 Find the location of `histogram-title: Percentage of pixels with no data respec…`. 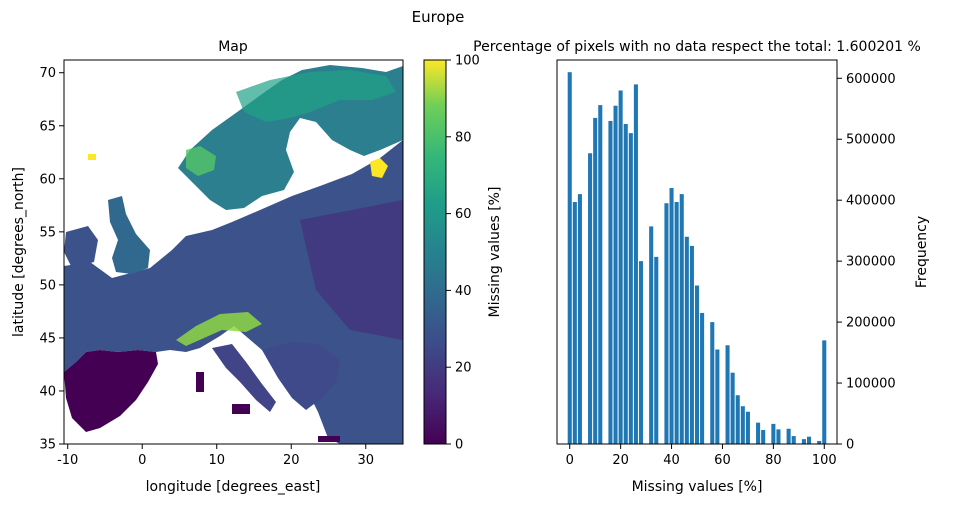

histogram-title: Percentage of pixels with no data respec… is located at coordinates (697, 47).